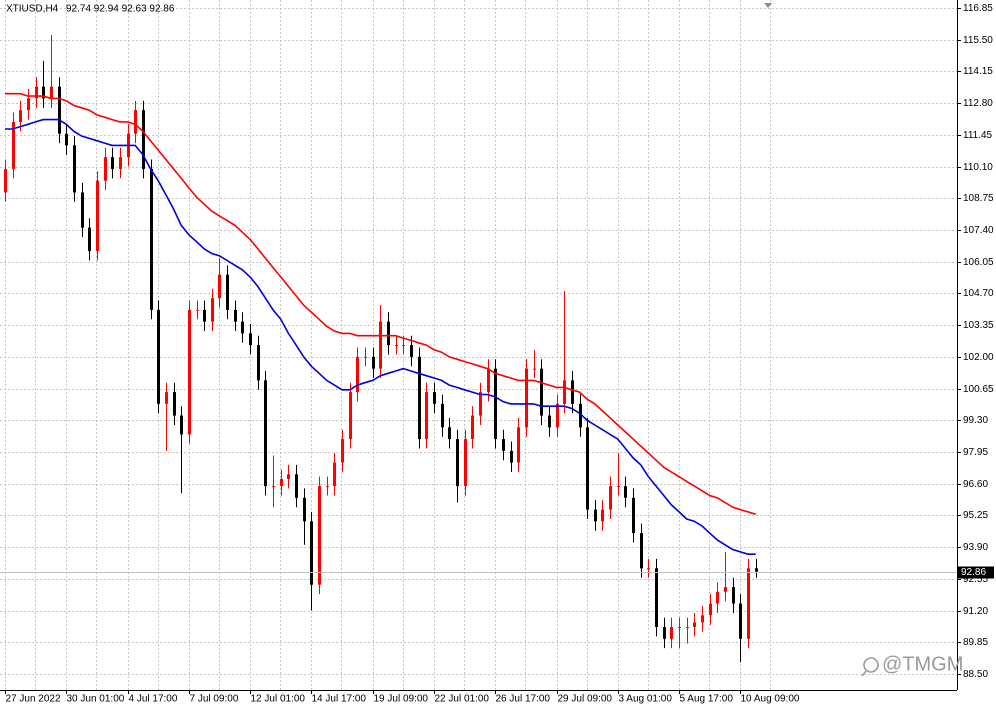 The image size is (996, 707). What do you see at coordinates (870, 667) in the screenshot?
I see `watermark-logo` at bounding box center [870, 667].